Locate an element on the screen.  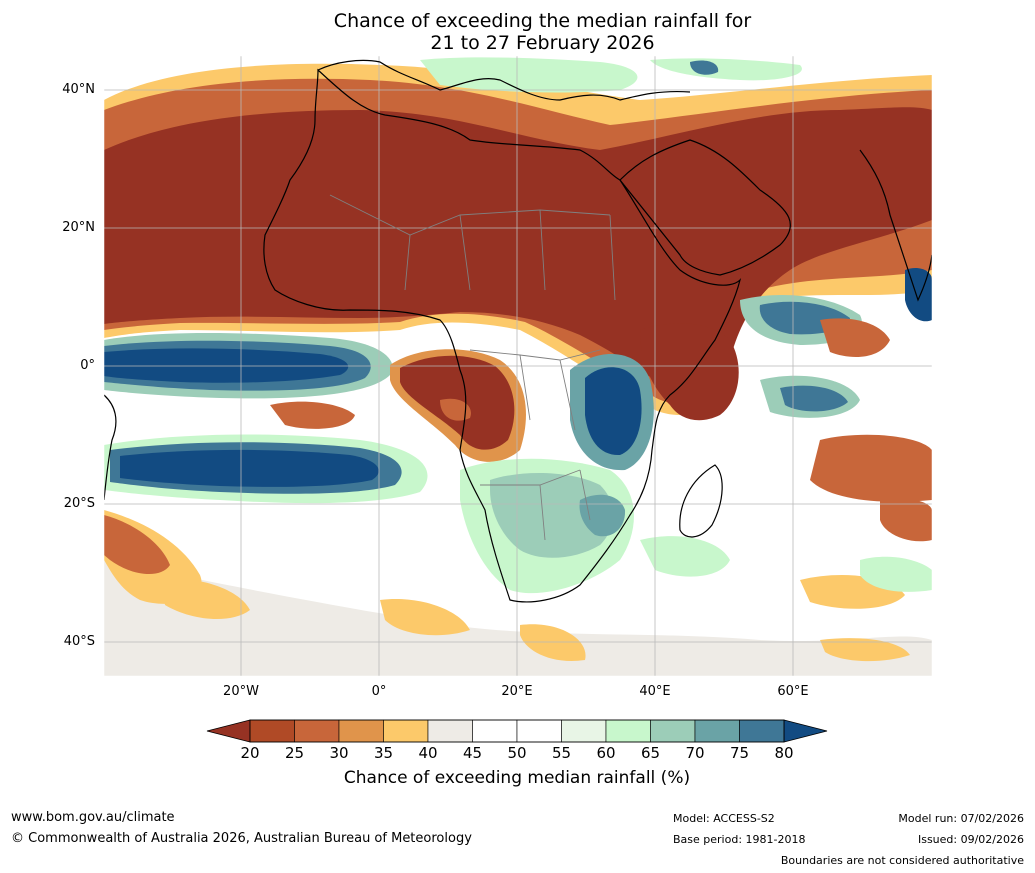
dry-indian-ocean-light is located at coordinates (855, 618).